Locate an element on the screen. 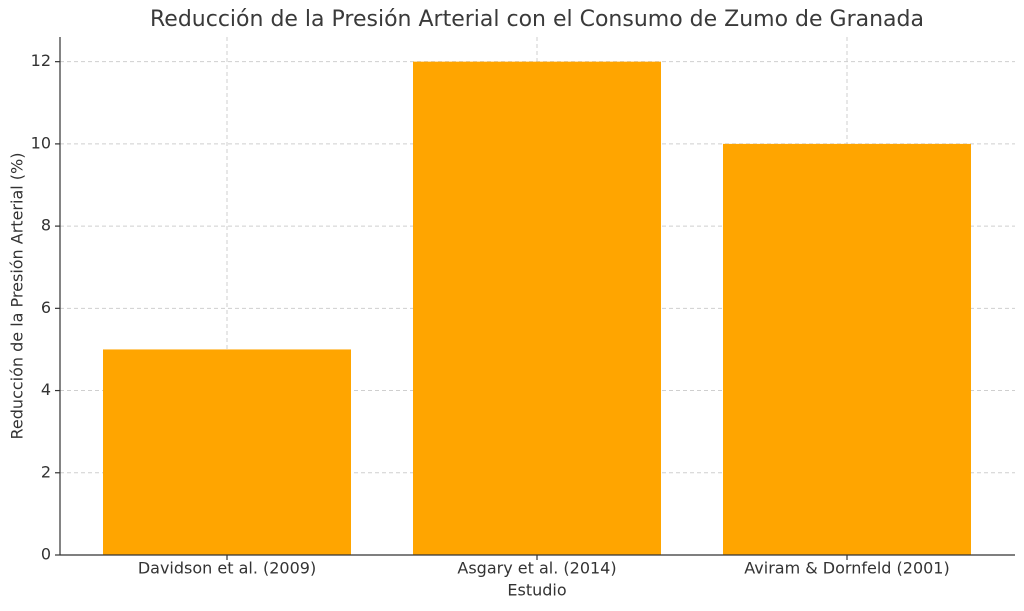  x-tick-label: Davidson et al. (2009) is located at coordinates (227, 568).